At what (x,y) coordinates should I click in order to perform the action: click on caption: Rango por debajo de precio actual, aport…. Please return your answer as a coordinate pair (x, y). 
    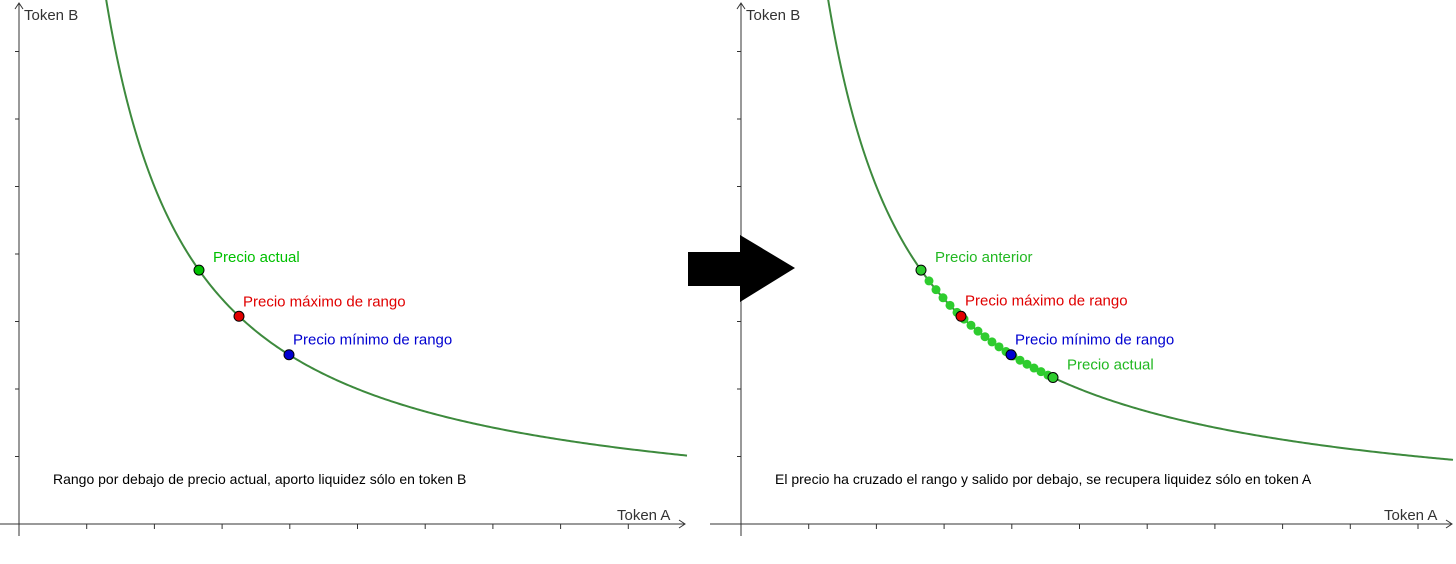
    Looking at the image, I should click on (259, 479).